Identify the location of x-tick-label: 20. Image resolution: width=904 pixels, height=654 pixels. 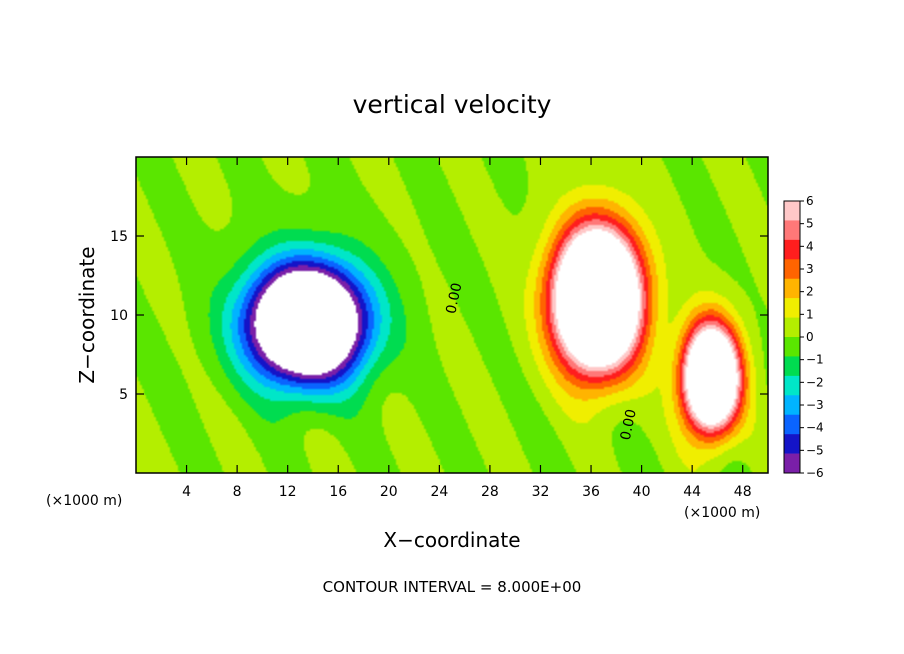
(389, 492).